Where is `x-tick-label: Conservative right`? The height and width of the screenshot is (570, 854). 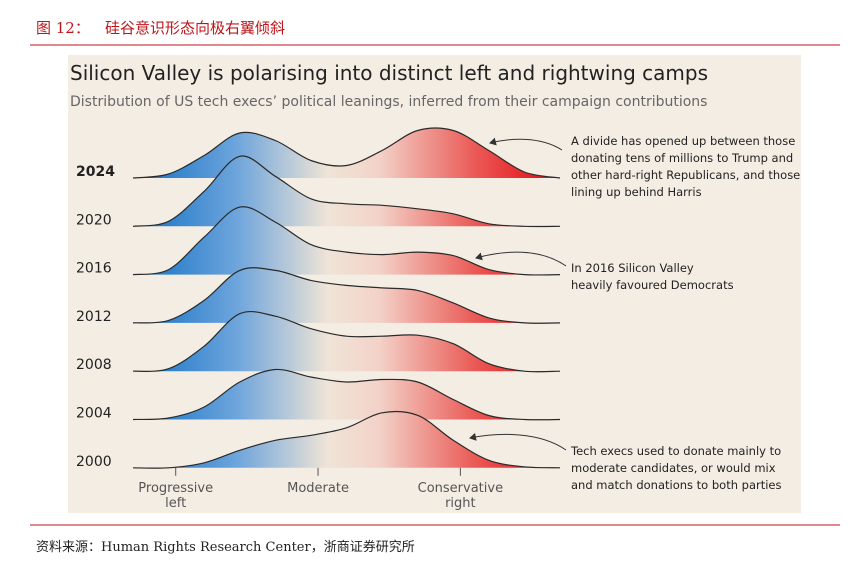
x-tick-label: Conservative right is located at coordinates (460, 496).